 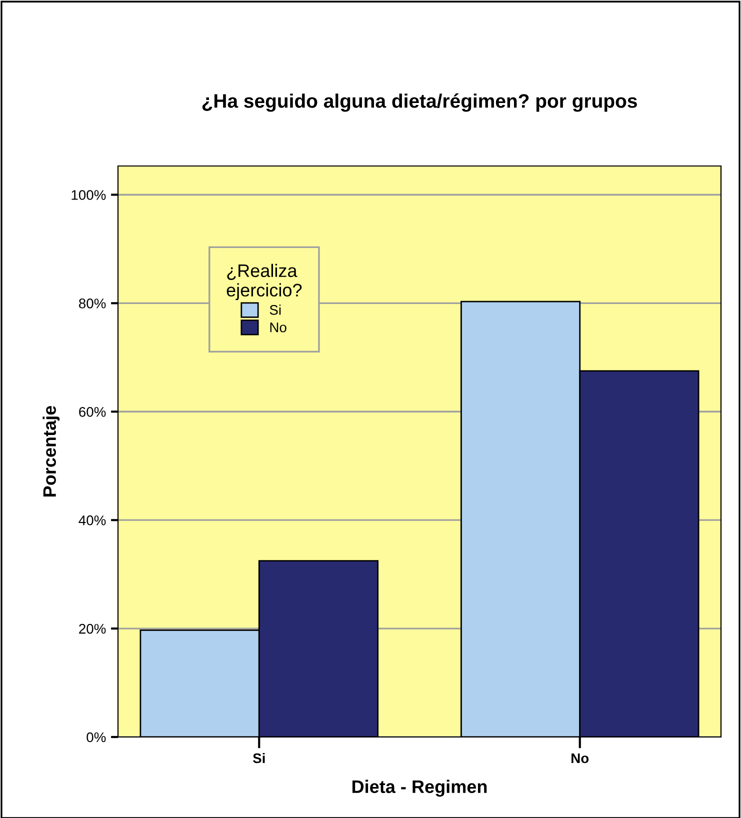 What do you see at coordinates (92, 629) in the screenshot?
I see `y-tick-label: 20%` at bounding box center [92, 629].